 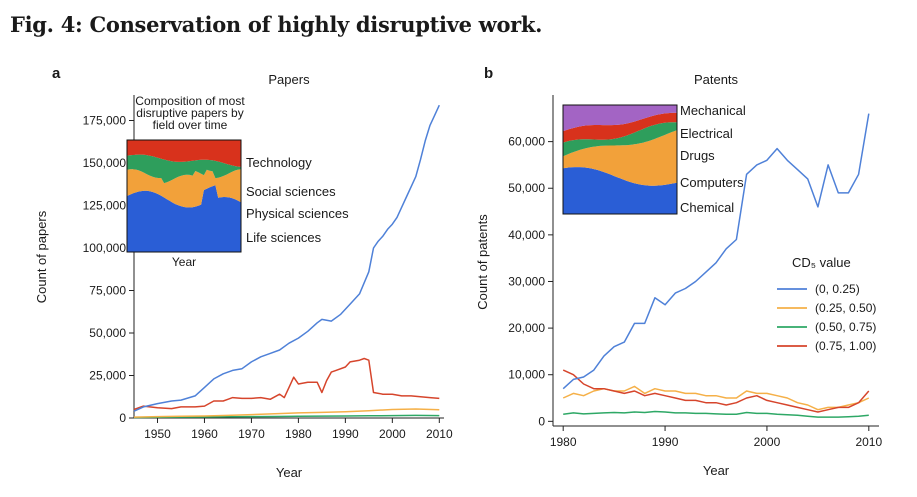 I want to click on y-axis-label: Count of patents, so click(x=482, y=262).